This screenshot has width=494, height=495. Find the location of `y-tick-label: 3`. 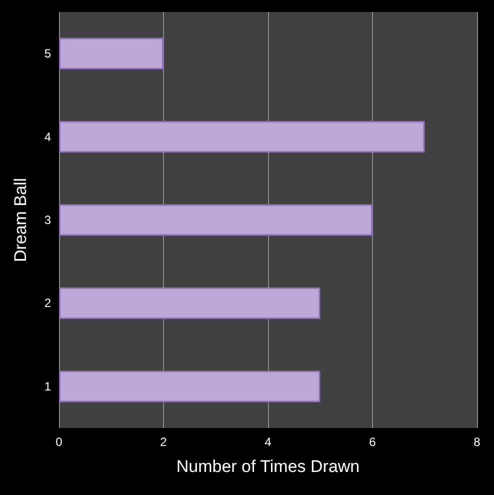

y-tick-label: 3 is located at coordinates (48, 220).